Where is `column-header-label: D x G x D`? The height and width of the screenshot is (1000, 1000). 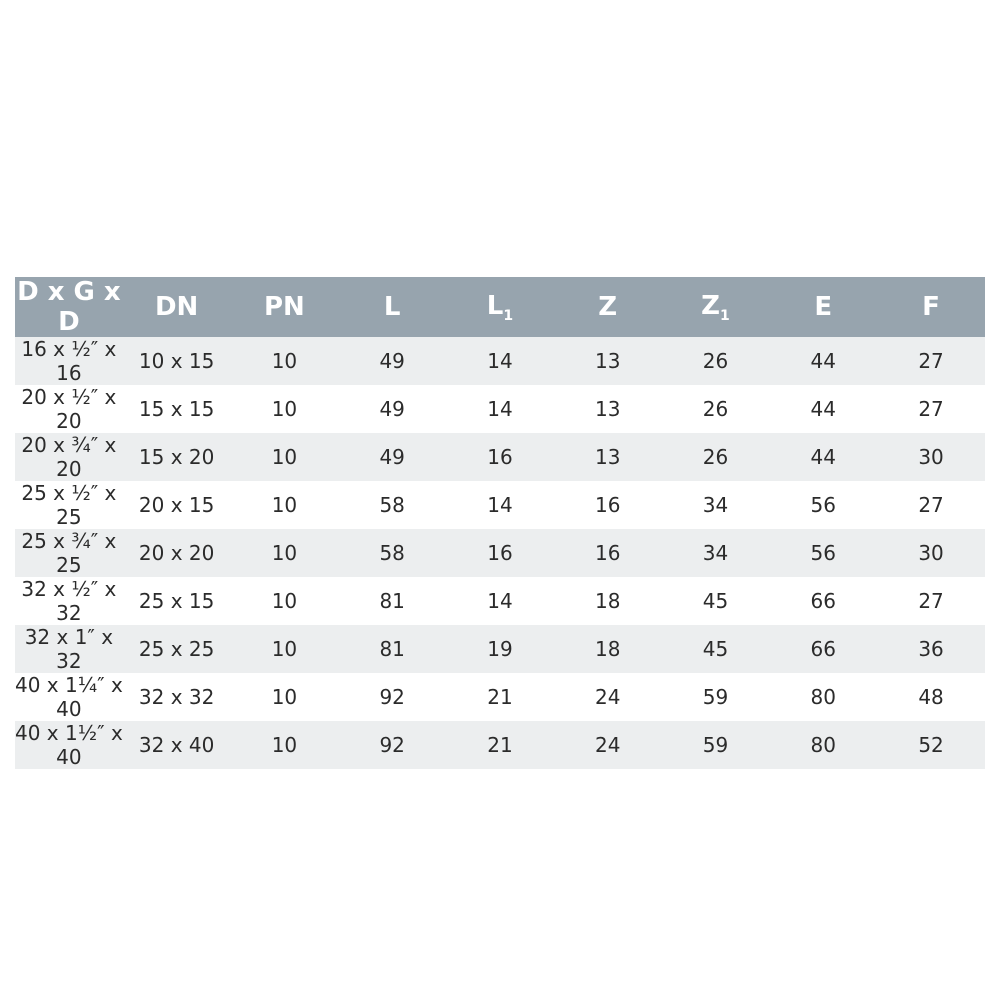
column-header-label: D x G x D is located at coordinates (69, 307).